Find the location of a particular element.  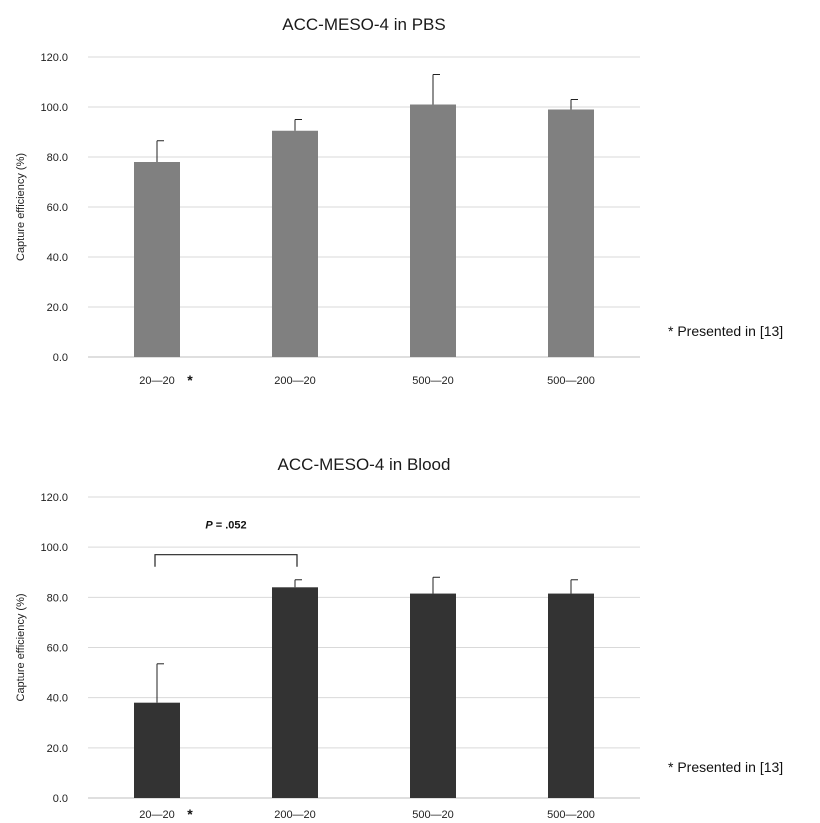

p-value-label: P = .052 is located at coordinates (225, 526).